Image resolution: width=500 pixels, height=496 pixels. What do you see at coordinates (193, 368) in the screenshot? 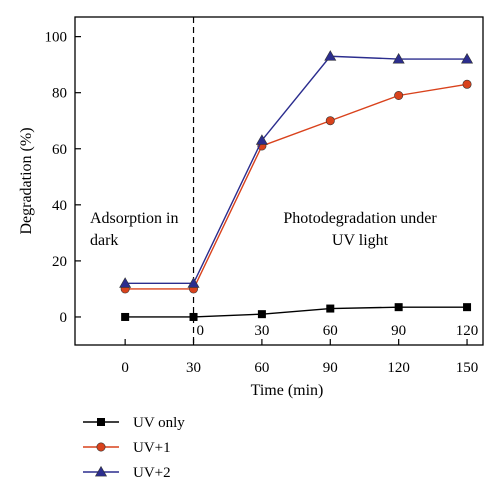
I see `x-tick-label: 30` at bounding box center [193, 368].